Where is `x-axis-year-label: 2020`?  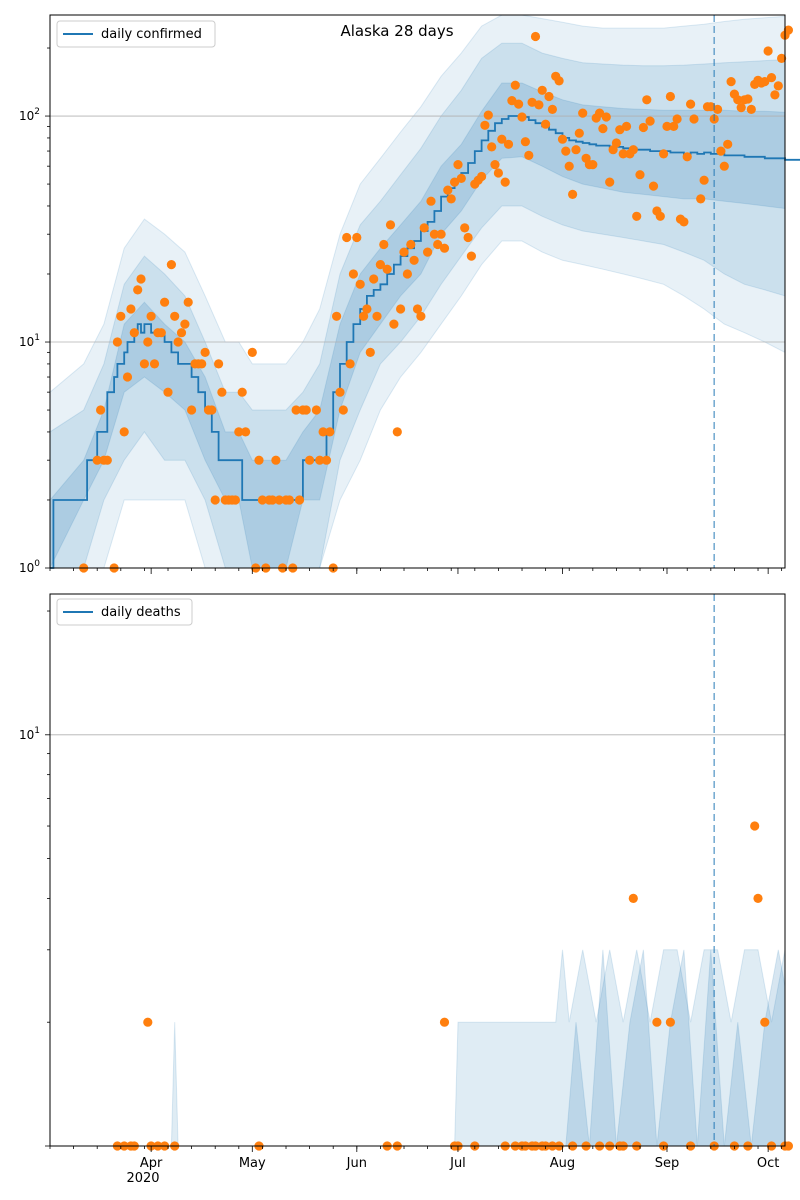 x-axis-year-label: 2020 is located at coordinates (142, 1178).